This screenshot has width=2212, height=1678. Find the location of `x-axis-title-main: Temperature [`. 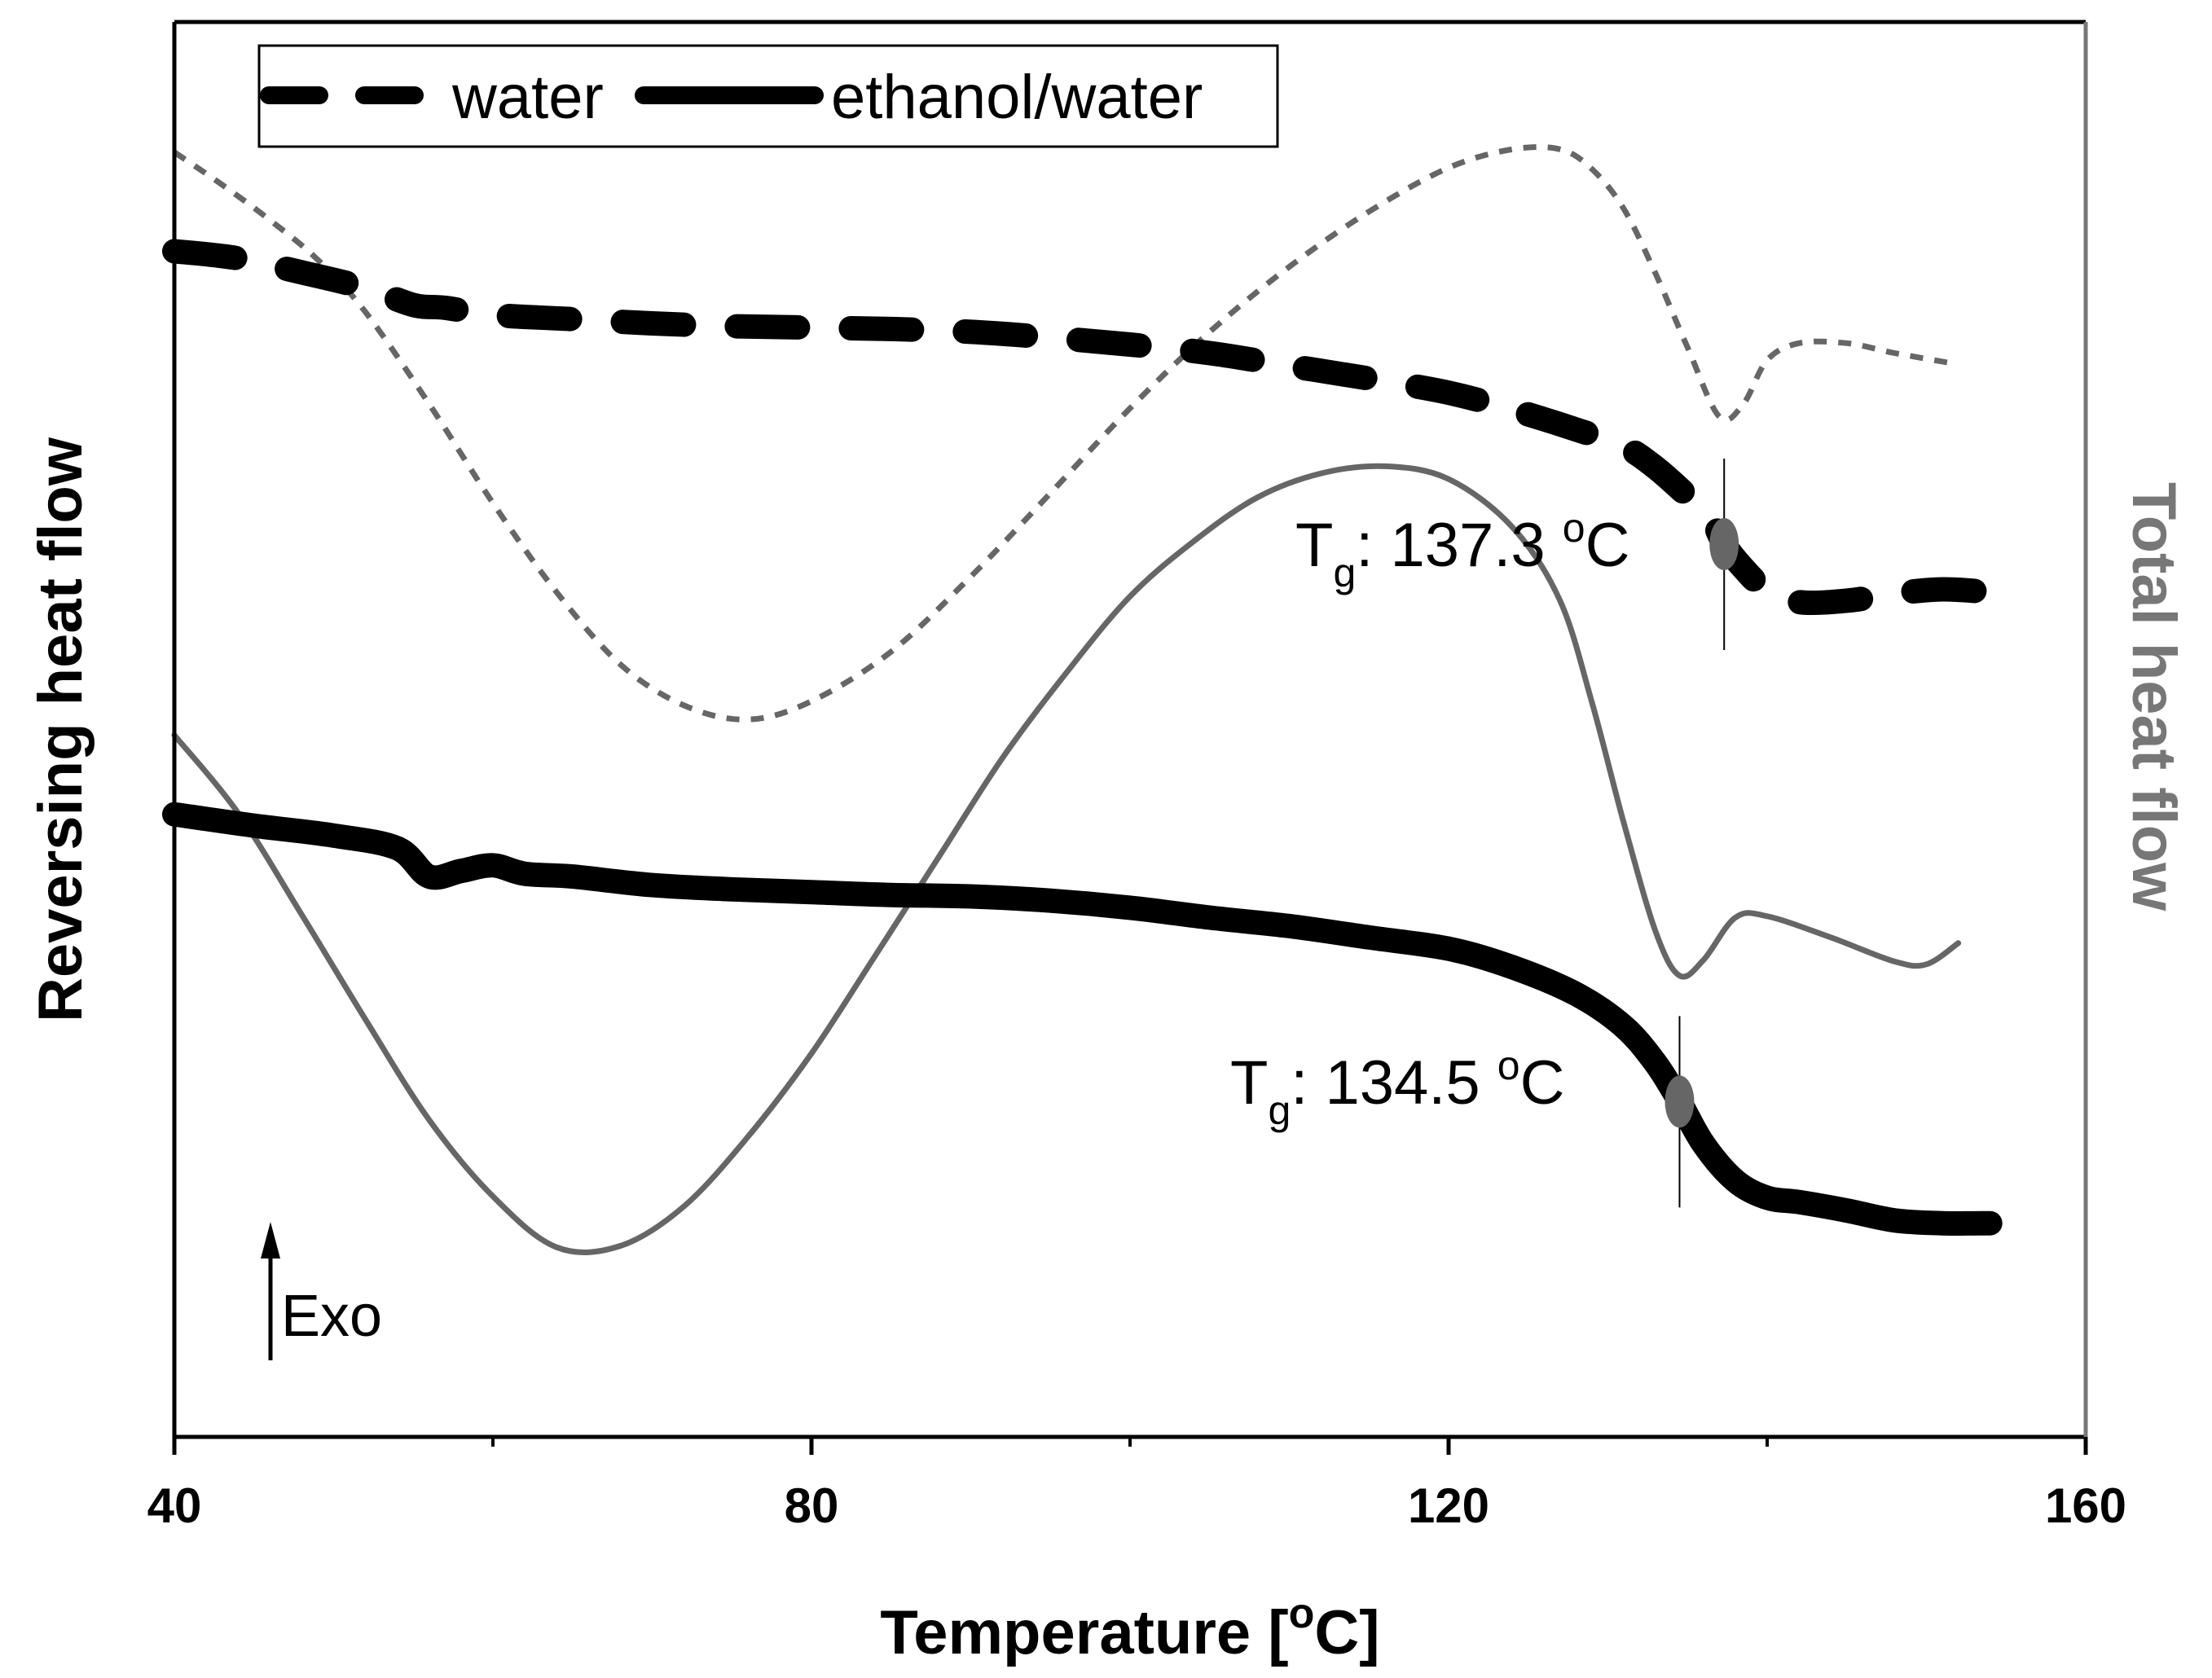

x-axis-title-main: Temperature [ is located at coordinates (1084, 1632).